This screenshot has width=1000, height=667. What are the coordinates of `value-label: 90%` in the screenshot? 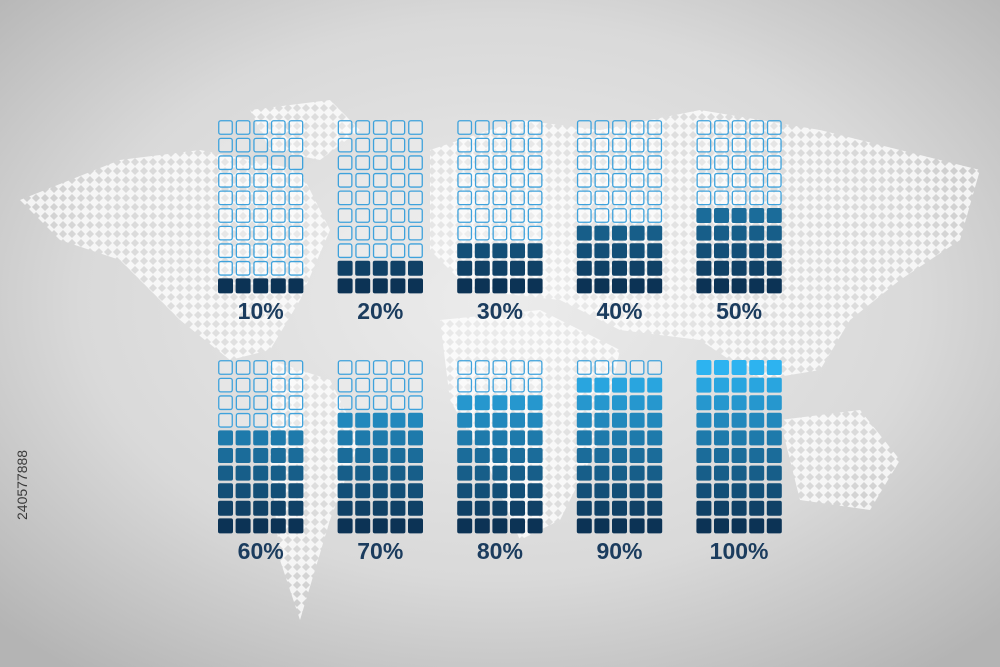 It's located at (619, 551).